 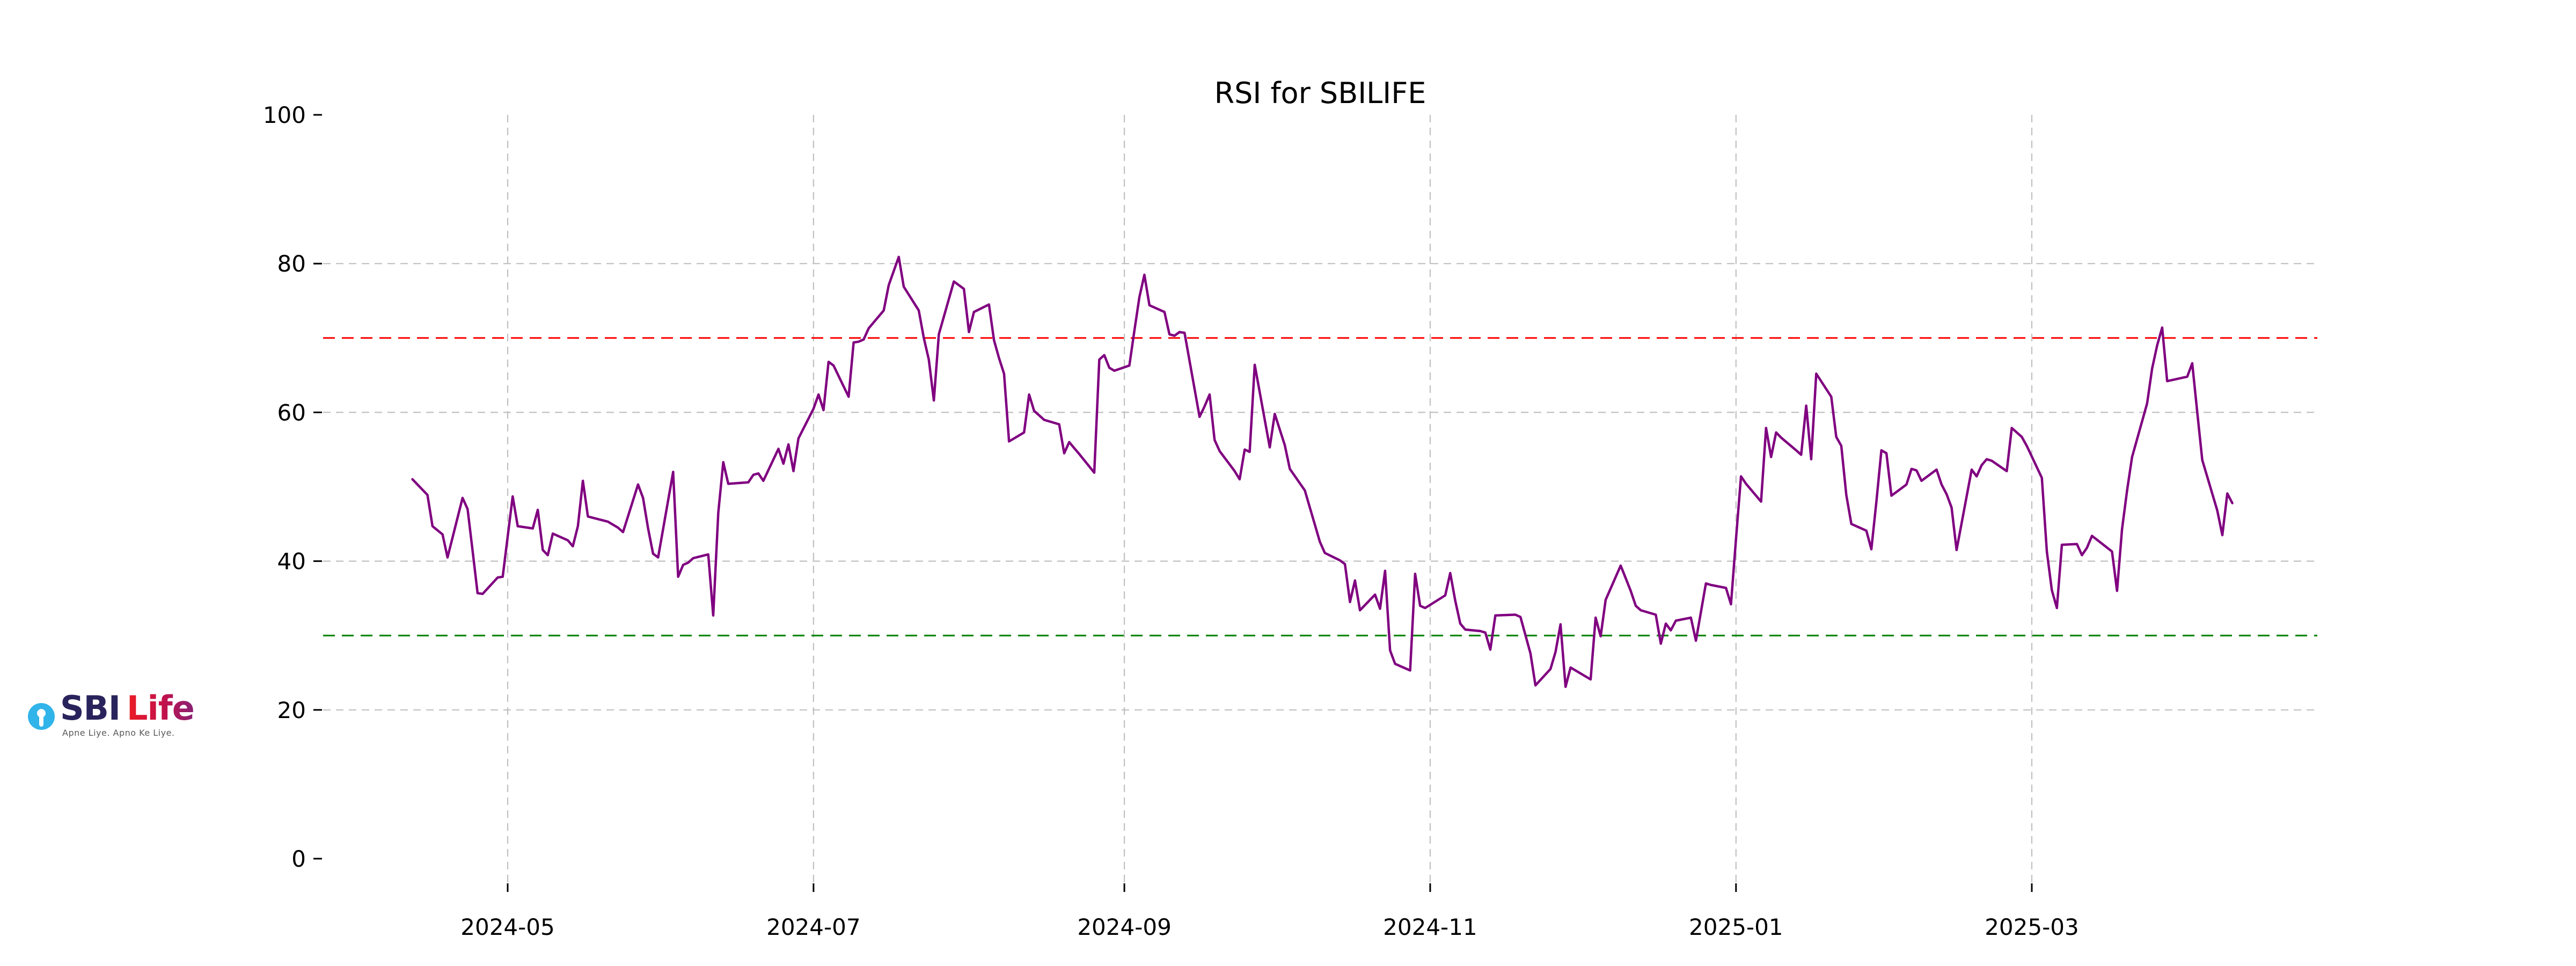 I want to click on y-tick-label-0: 0, so click(x=298, y=859).